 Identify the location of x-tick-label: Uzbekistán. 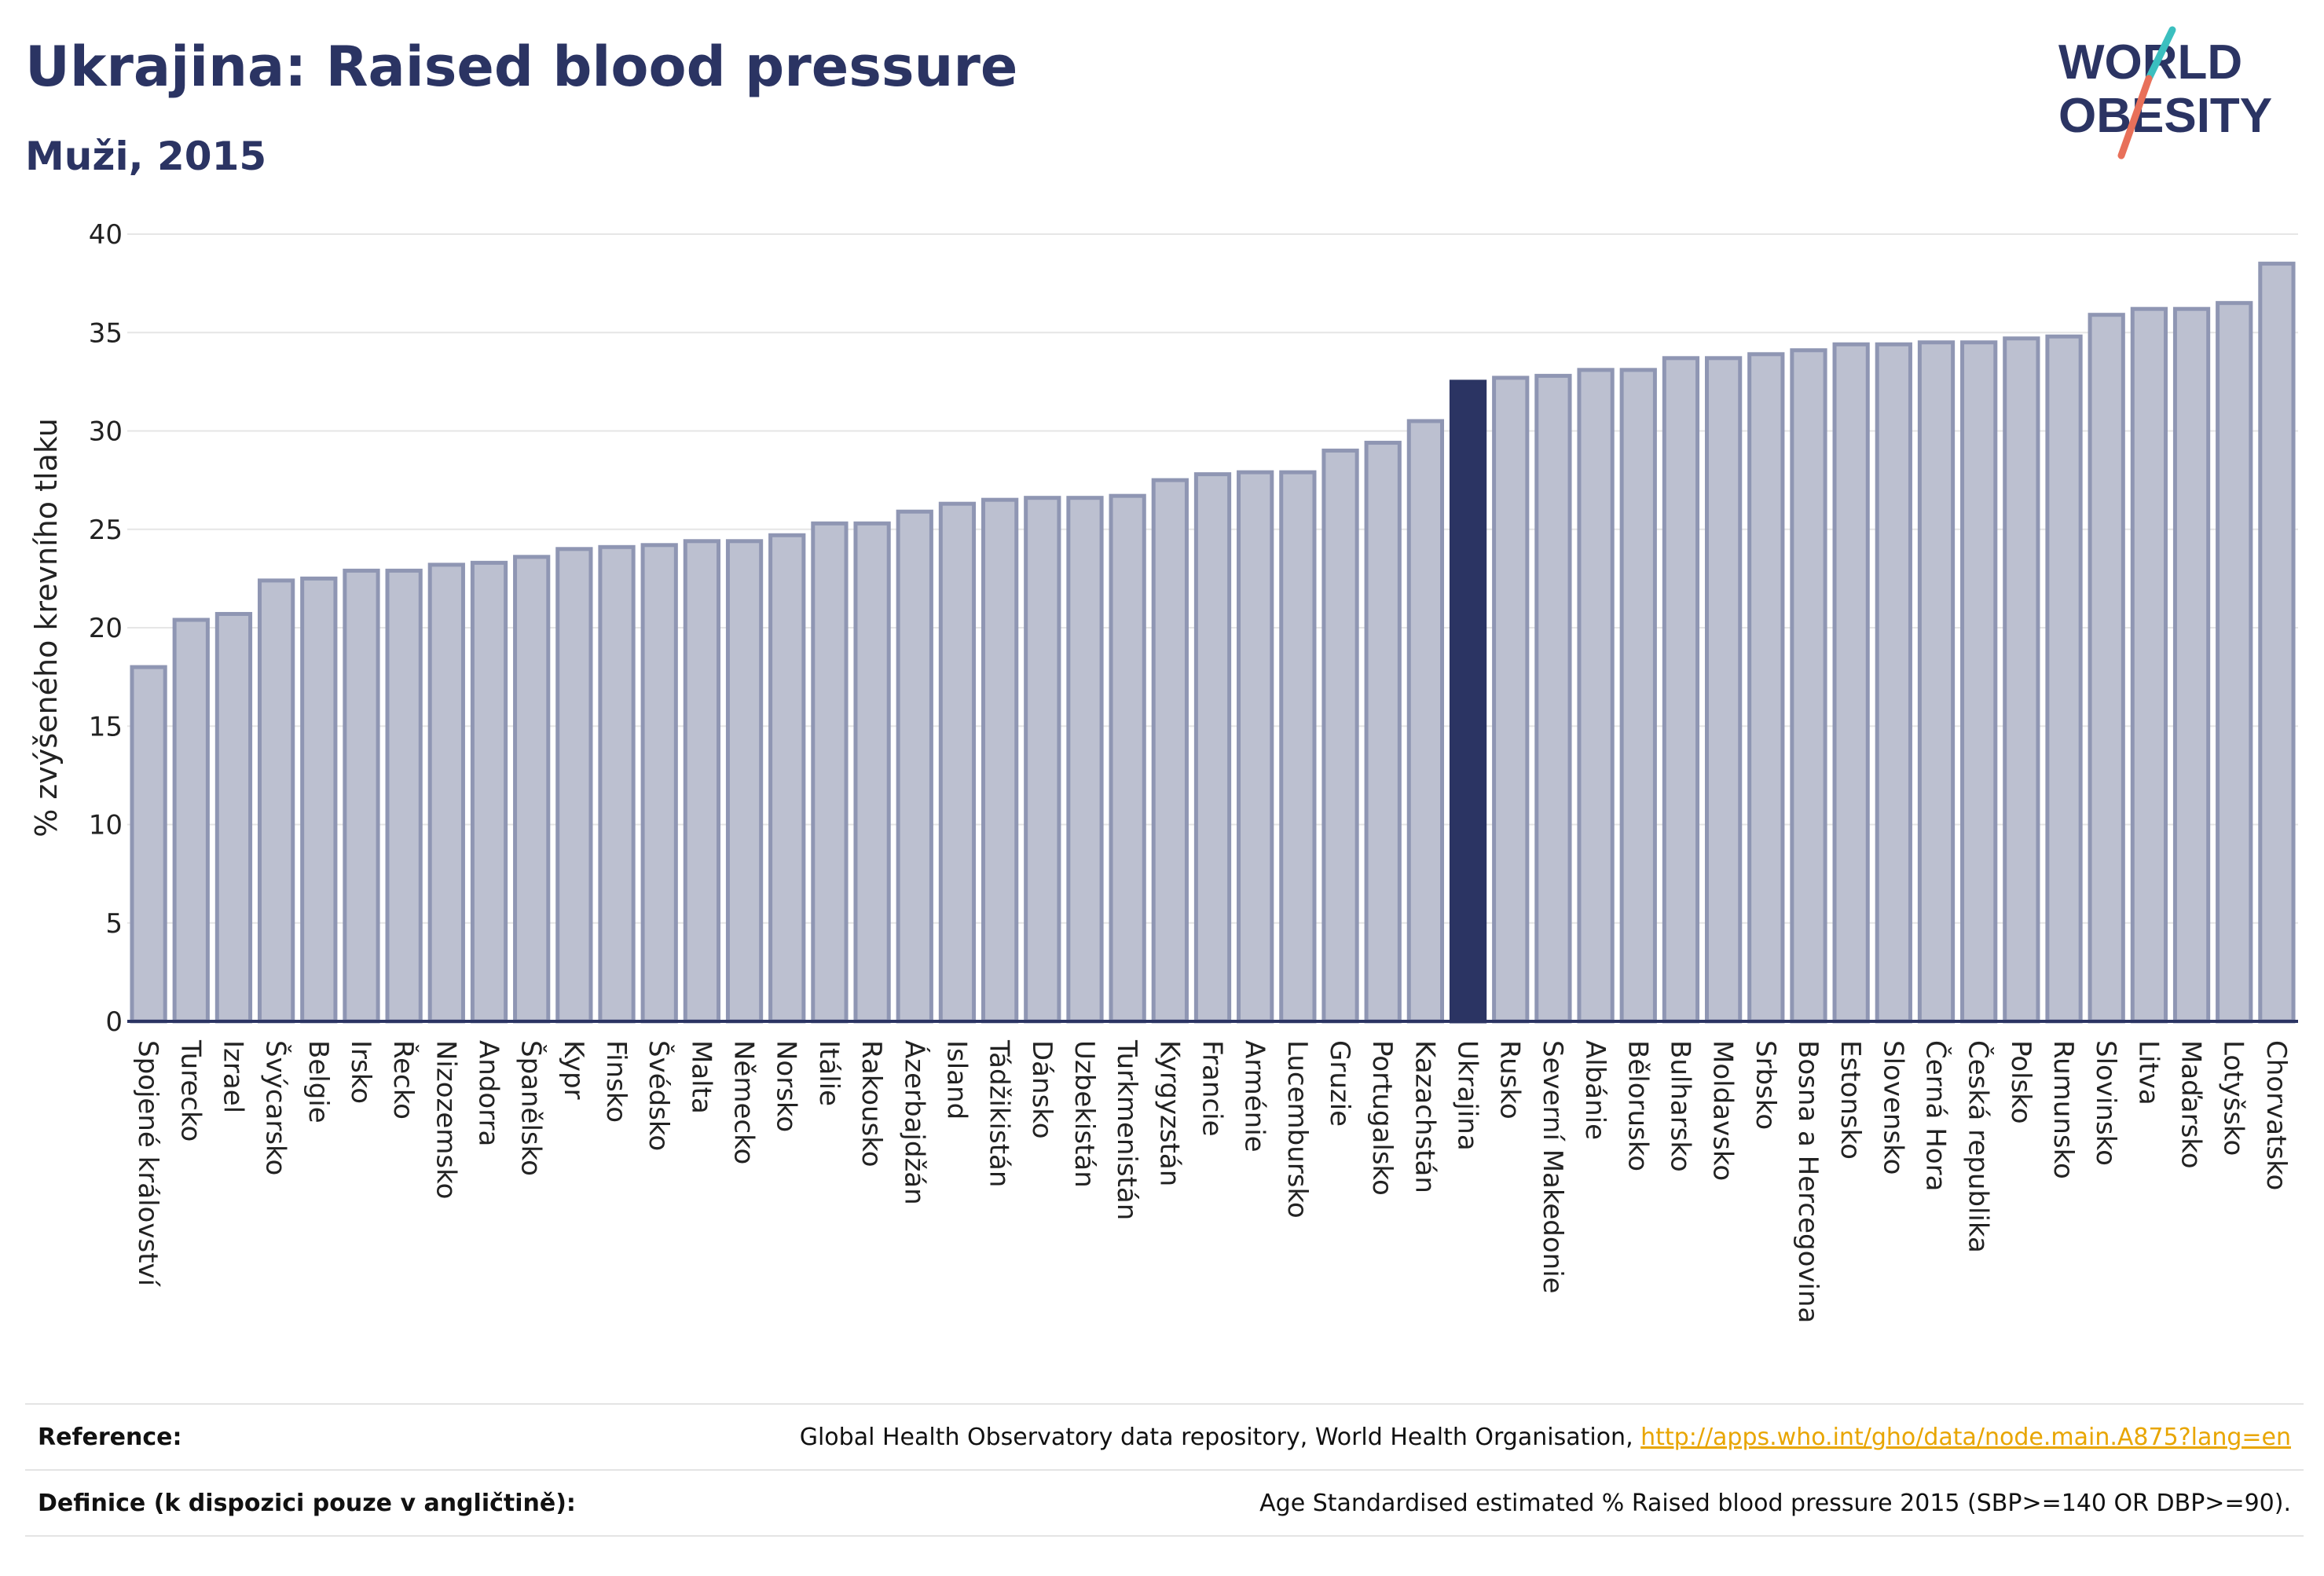
(1084, 1114).